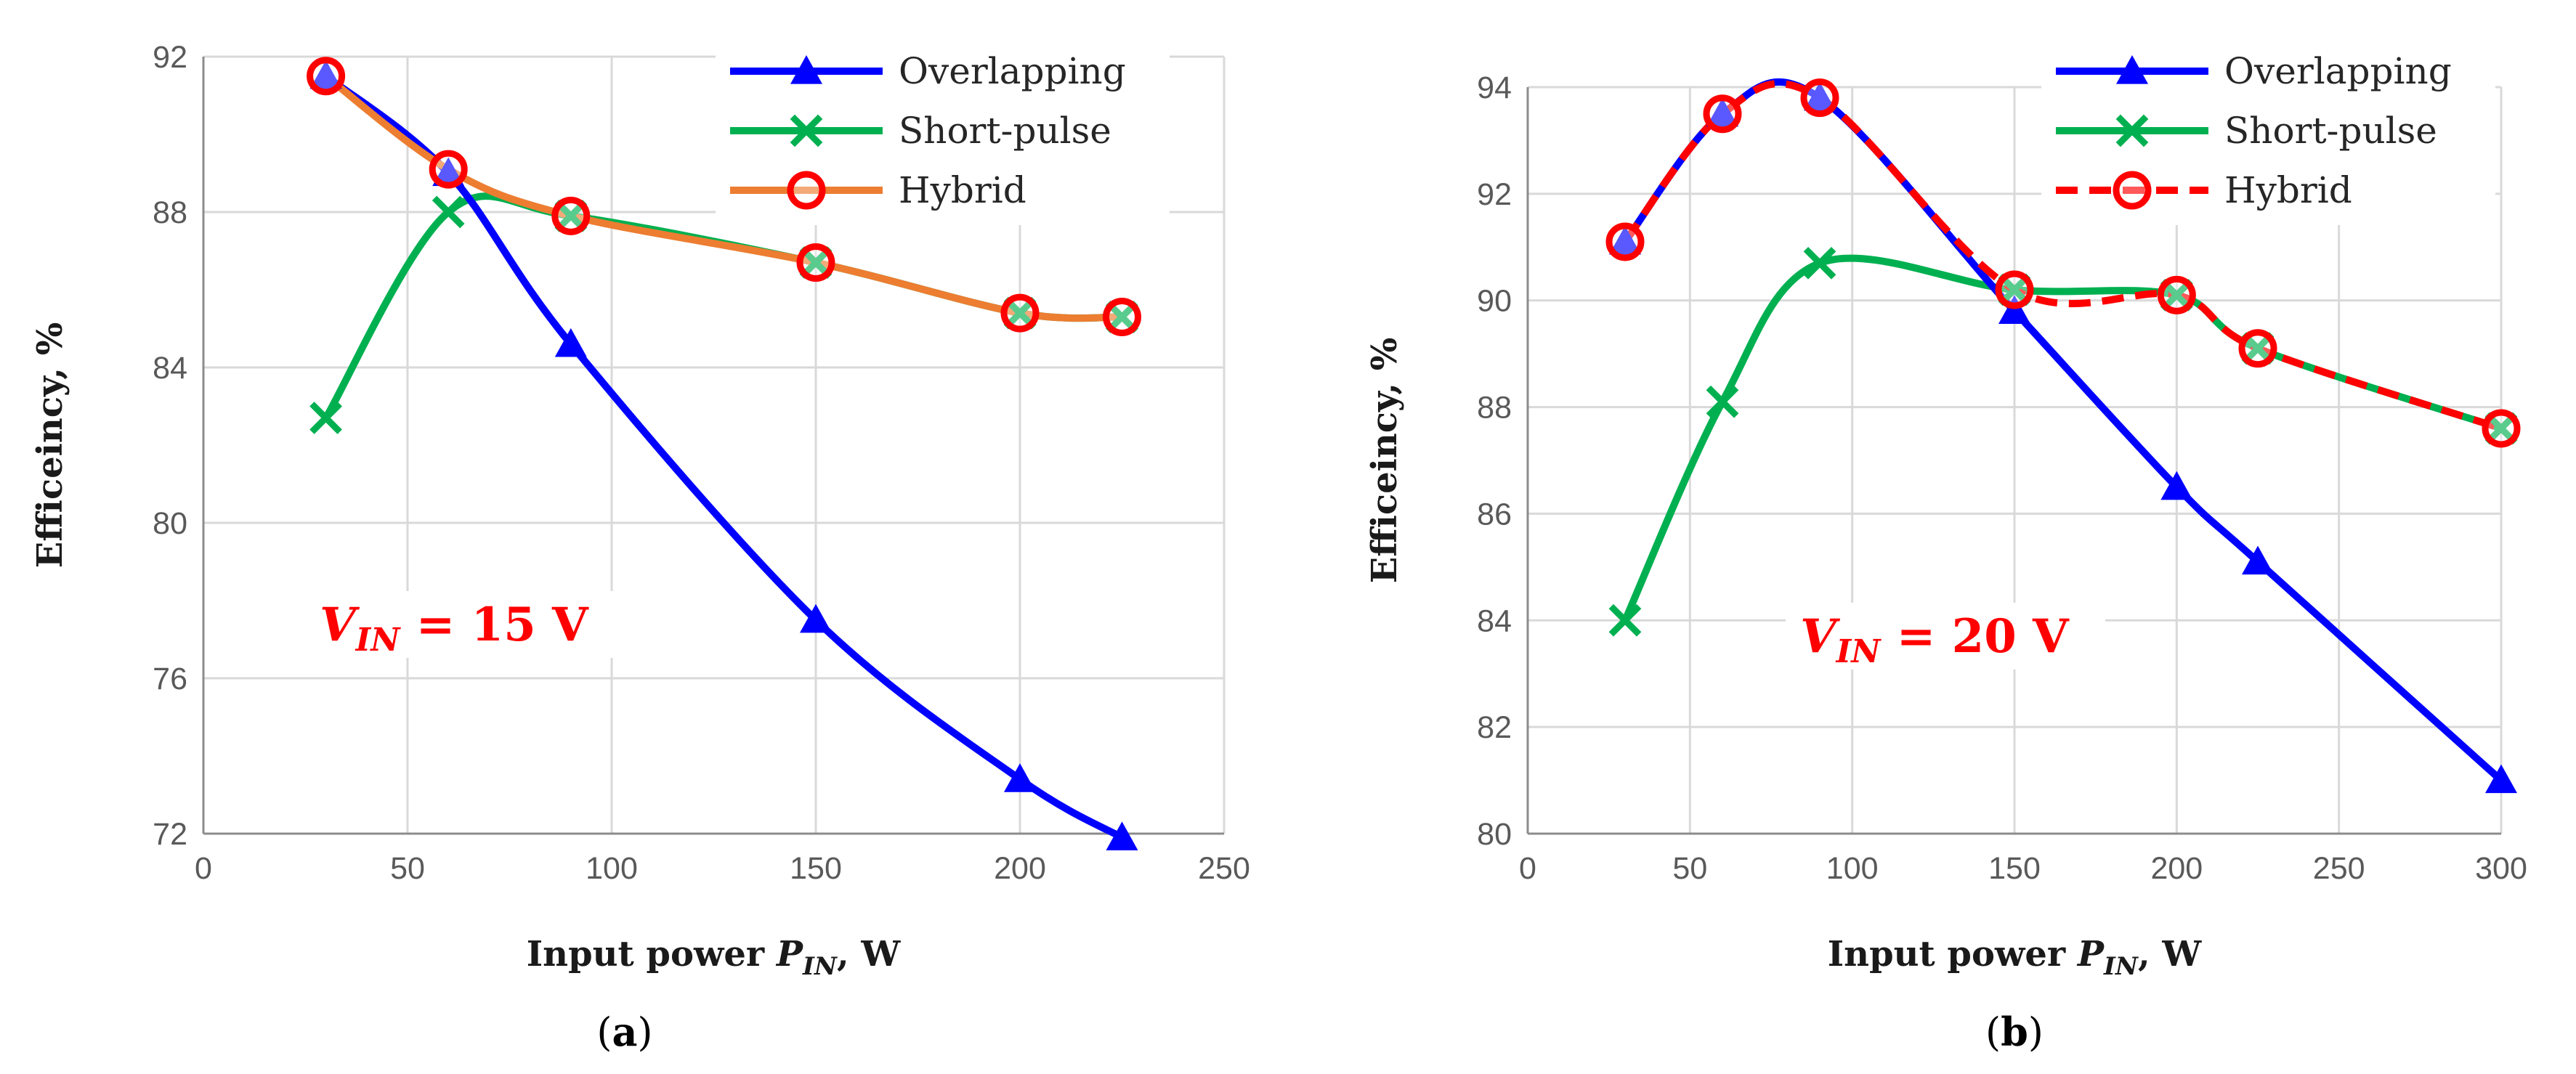 This screenshot has width=2576, height=1074. Describe the element at coordinates (2501, 868) in the screenshot. I see `x-tick-label: 300` at that location.